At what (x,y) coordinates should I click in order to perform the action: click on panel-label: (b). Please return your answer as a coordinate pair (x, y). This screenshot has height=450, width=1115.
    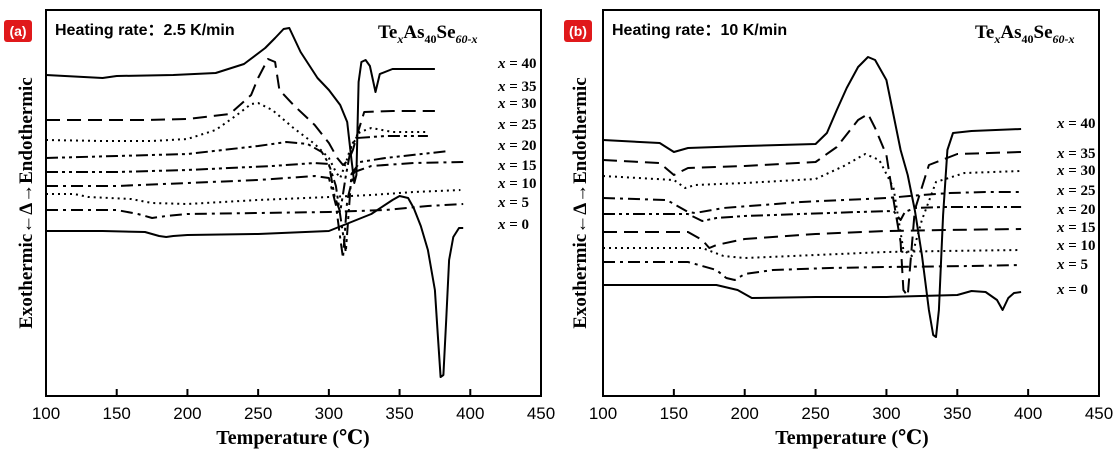
    Looking at the image, I should click on (578, 31).